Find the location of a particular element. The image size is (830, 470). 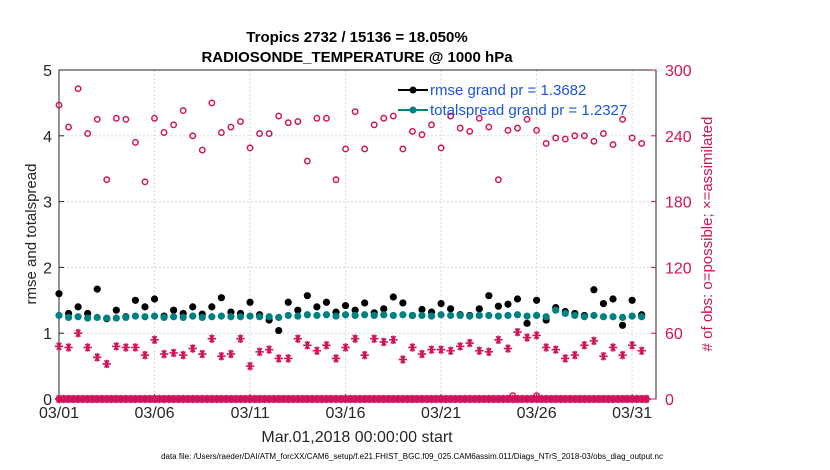

x-axis-label: Mar.01,2018 00:00:00 start is located at coordinates (357, 437).